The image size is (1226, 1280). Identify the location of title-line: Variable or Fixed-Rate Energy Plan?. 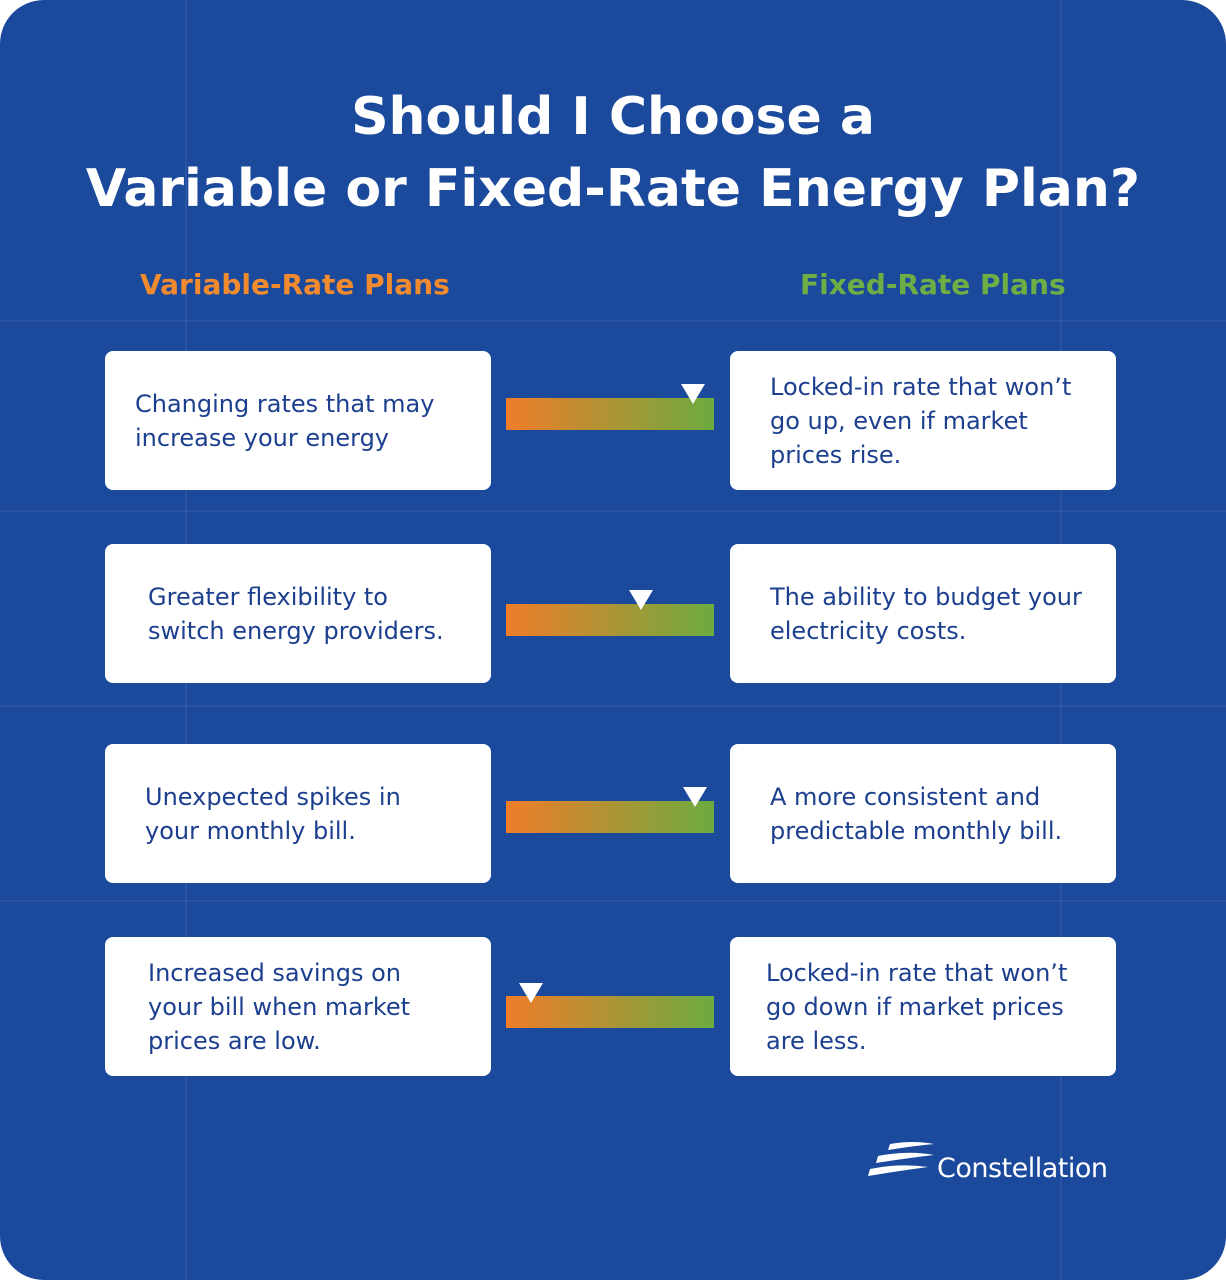
(613, 189).